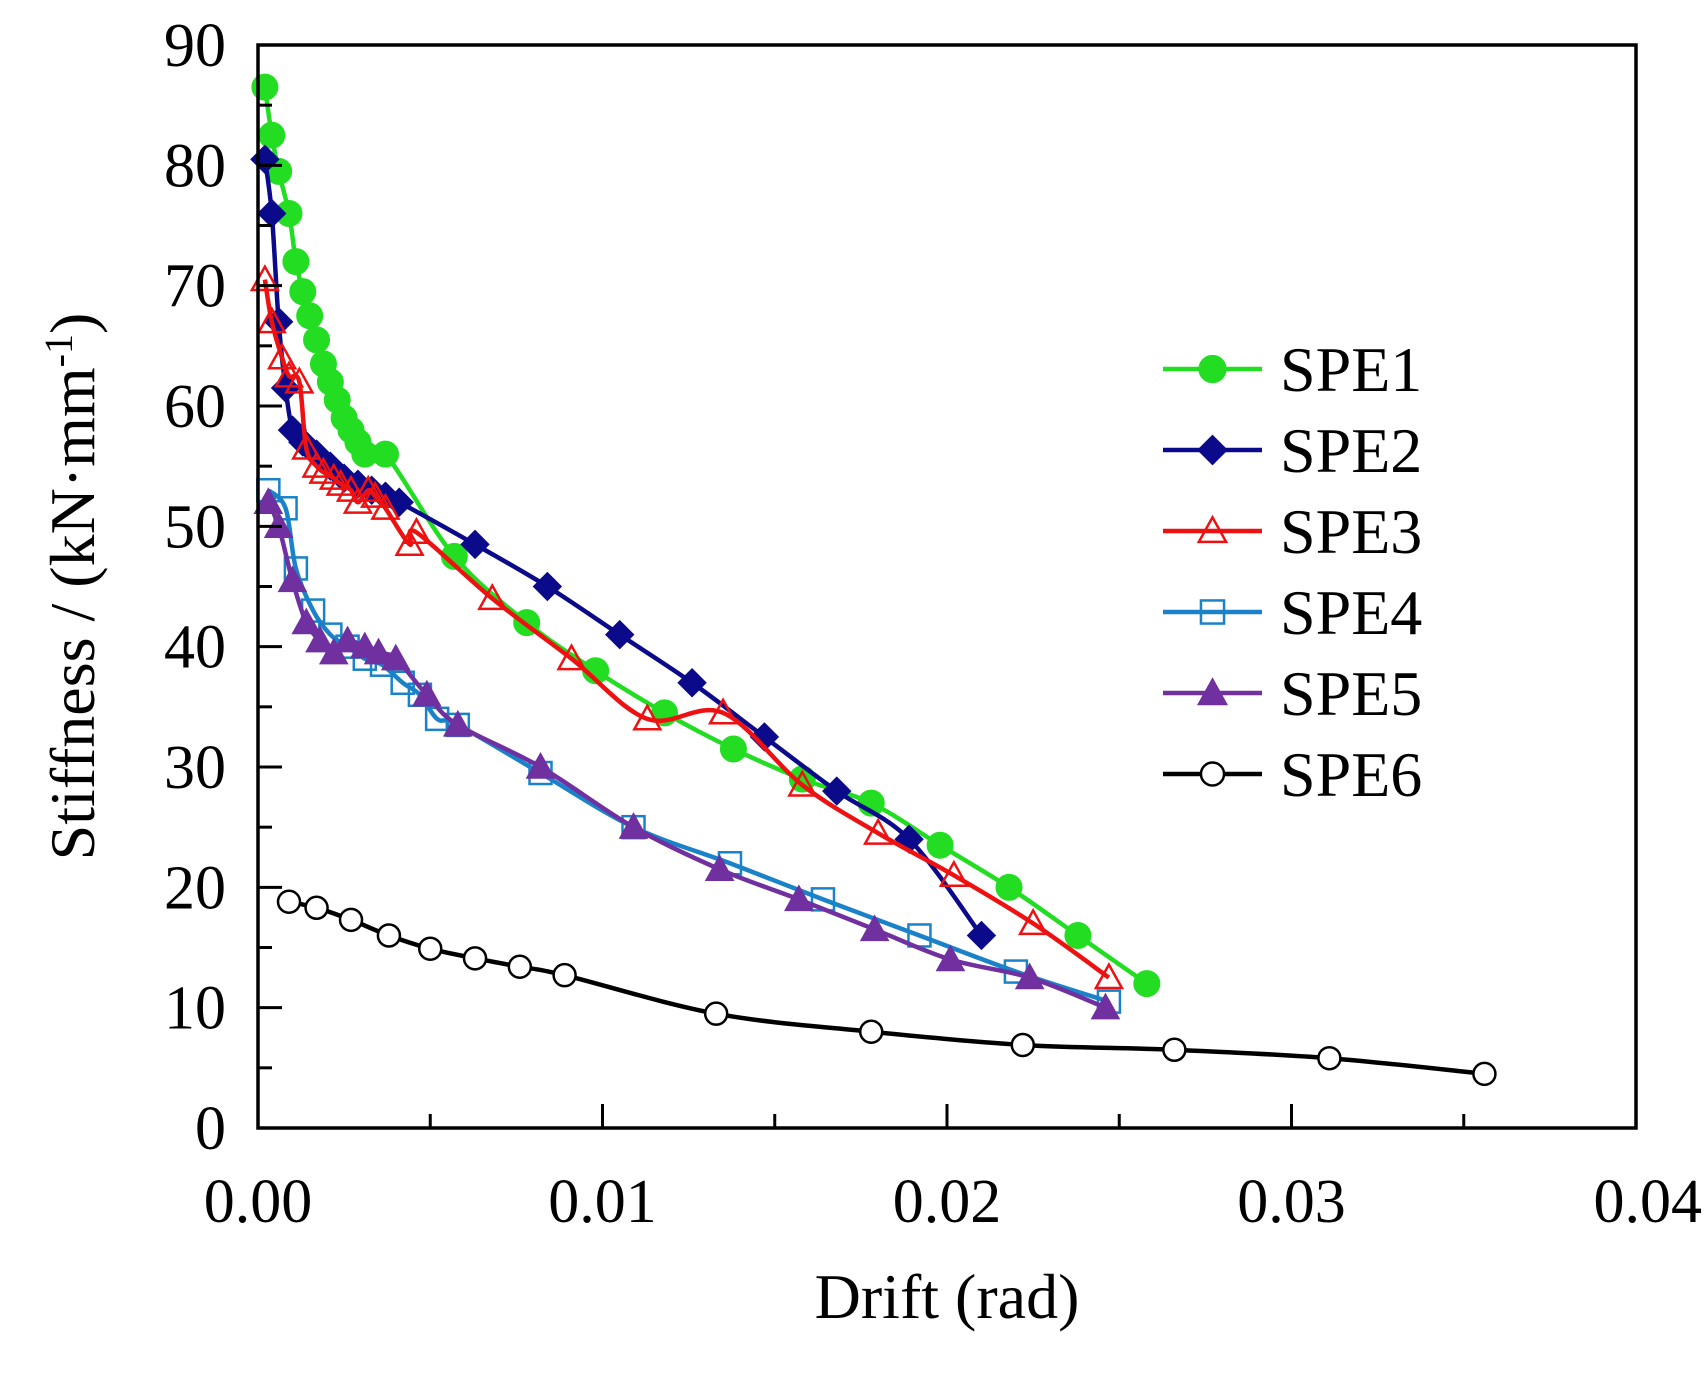  I want to click on x-tick-label: 0.01, so click(602, 1202).